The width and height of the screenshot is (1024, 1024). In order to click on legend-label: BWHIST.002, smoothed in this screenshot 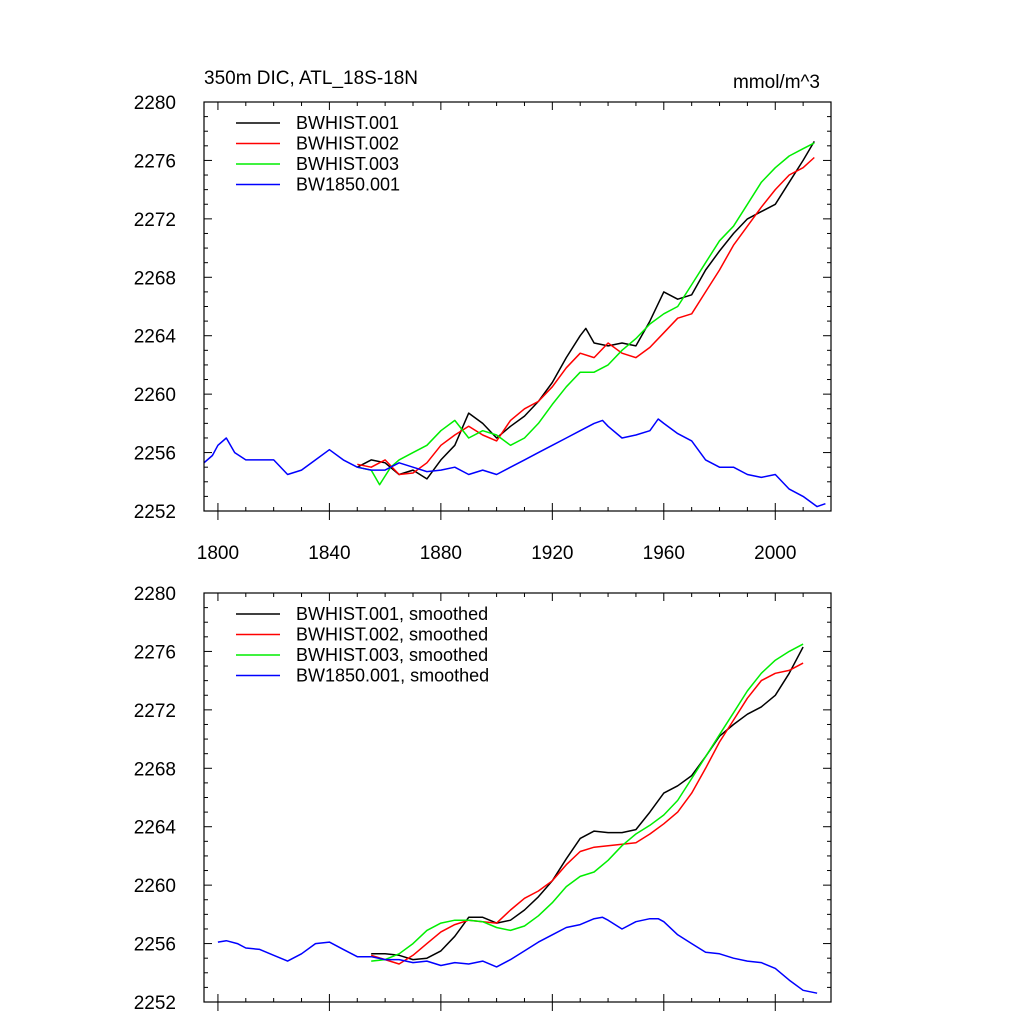, I will do `click(392, 635)`.